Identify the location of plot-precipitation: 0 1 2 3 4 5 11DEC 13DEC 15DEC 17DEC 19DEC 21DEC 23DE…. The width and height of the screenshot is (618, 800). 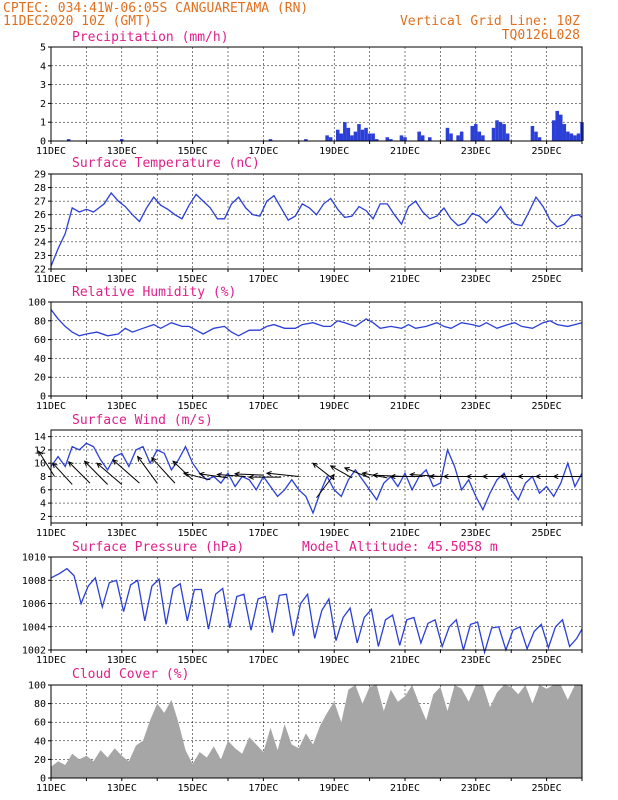
(310, 100).